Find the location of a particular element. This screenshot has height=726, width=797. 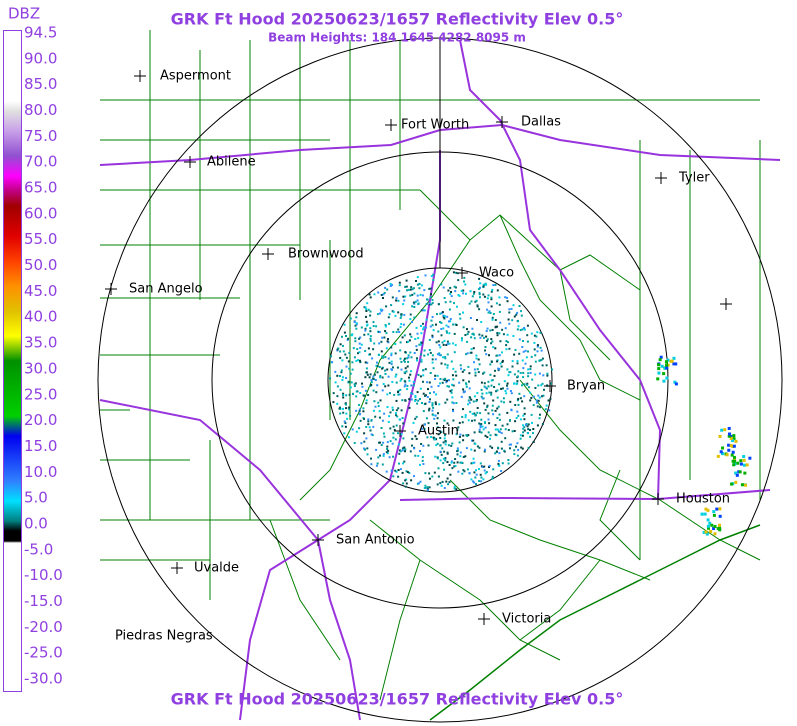

legend-label: 85.0 is located at coordinates (40, 84).